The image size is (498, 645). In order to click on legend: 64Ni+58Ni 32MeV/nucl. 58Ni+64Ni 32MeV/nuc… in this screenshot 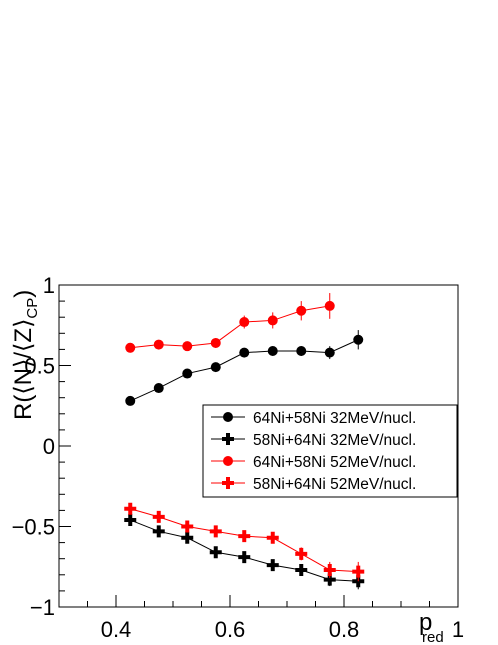, I will do `click(330, 451)`.